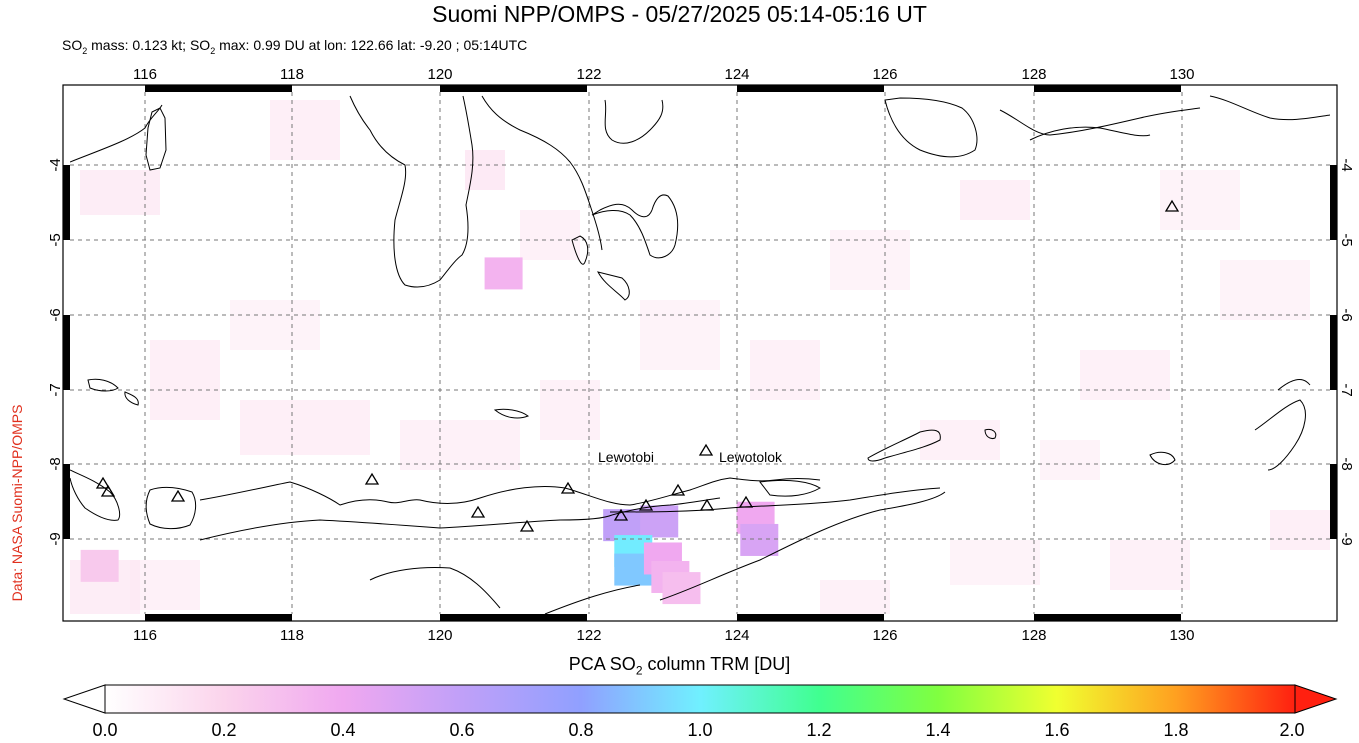 Image resolution: width=1359 pixels, height=743 pixels. Describe the element at coordinates (84, 699) in the screenshot. I see `colorbar-min-arrow` at that location.